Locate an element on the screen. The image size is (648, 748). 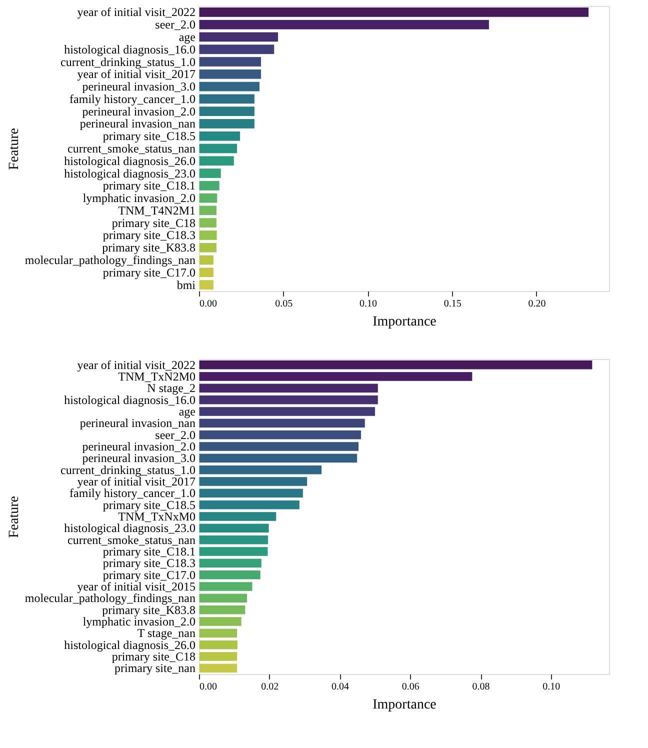
y-tick-label: perineural invasion_2.0 is located at coordinates (139, 447).